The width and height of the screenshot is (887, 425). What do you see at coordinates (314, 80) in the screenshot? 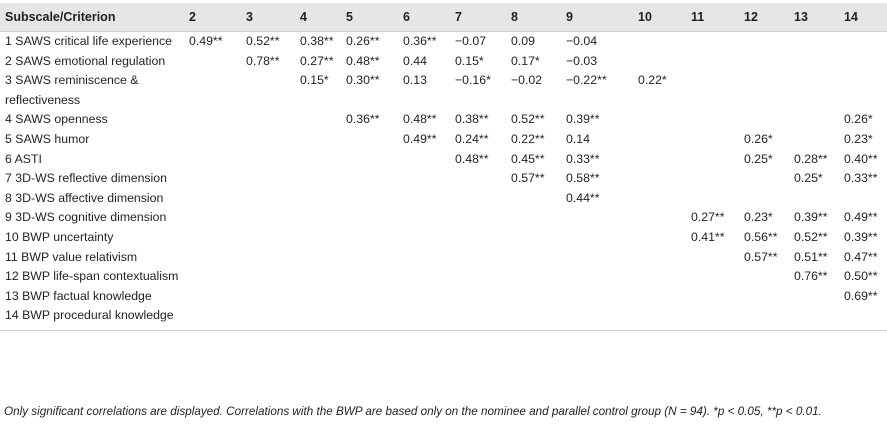
I see `correlation-cell: 0.15*` at bounding box center [314, 80].